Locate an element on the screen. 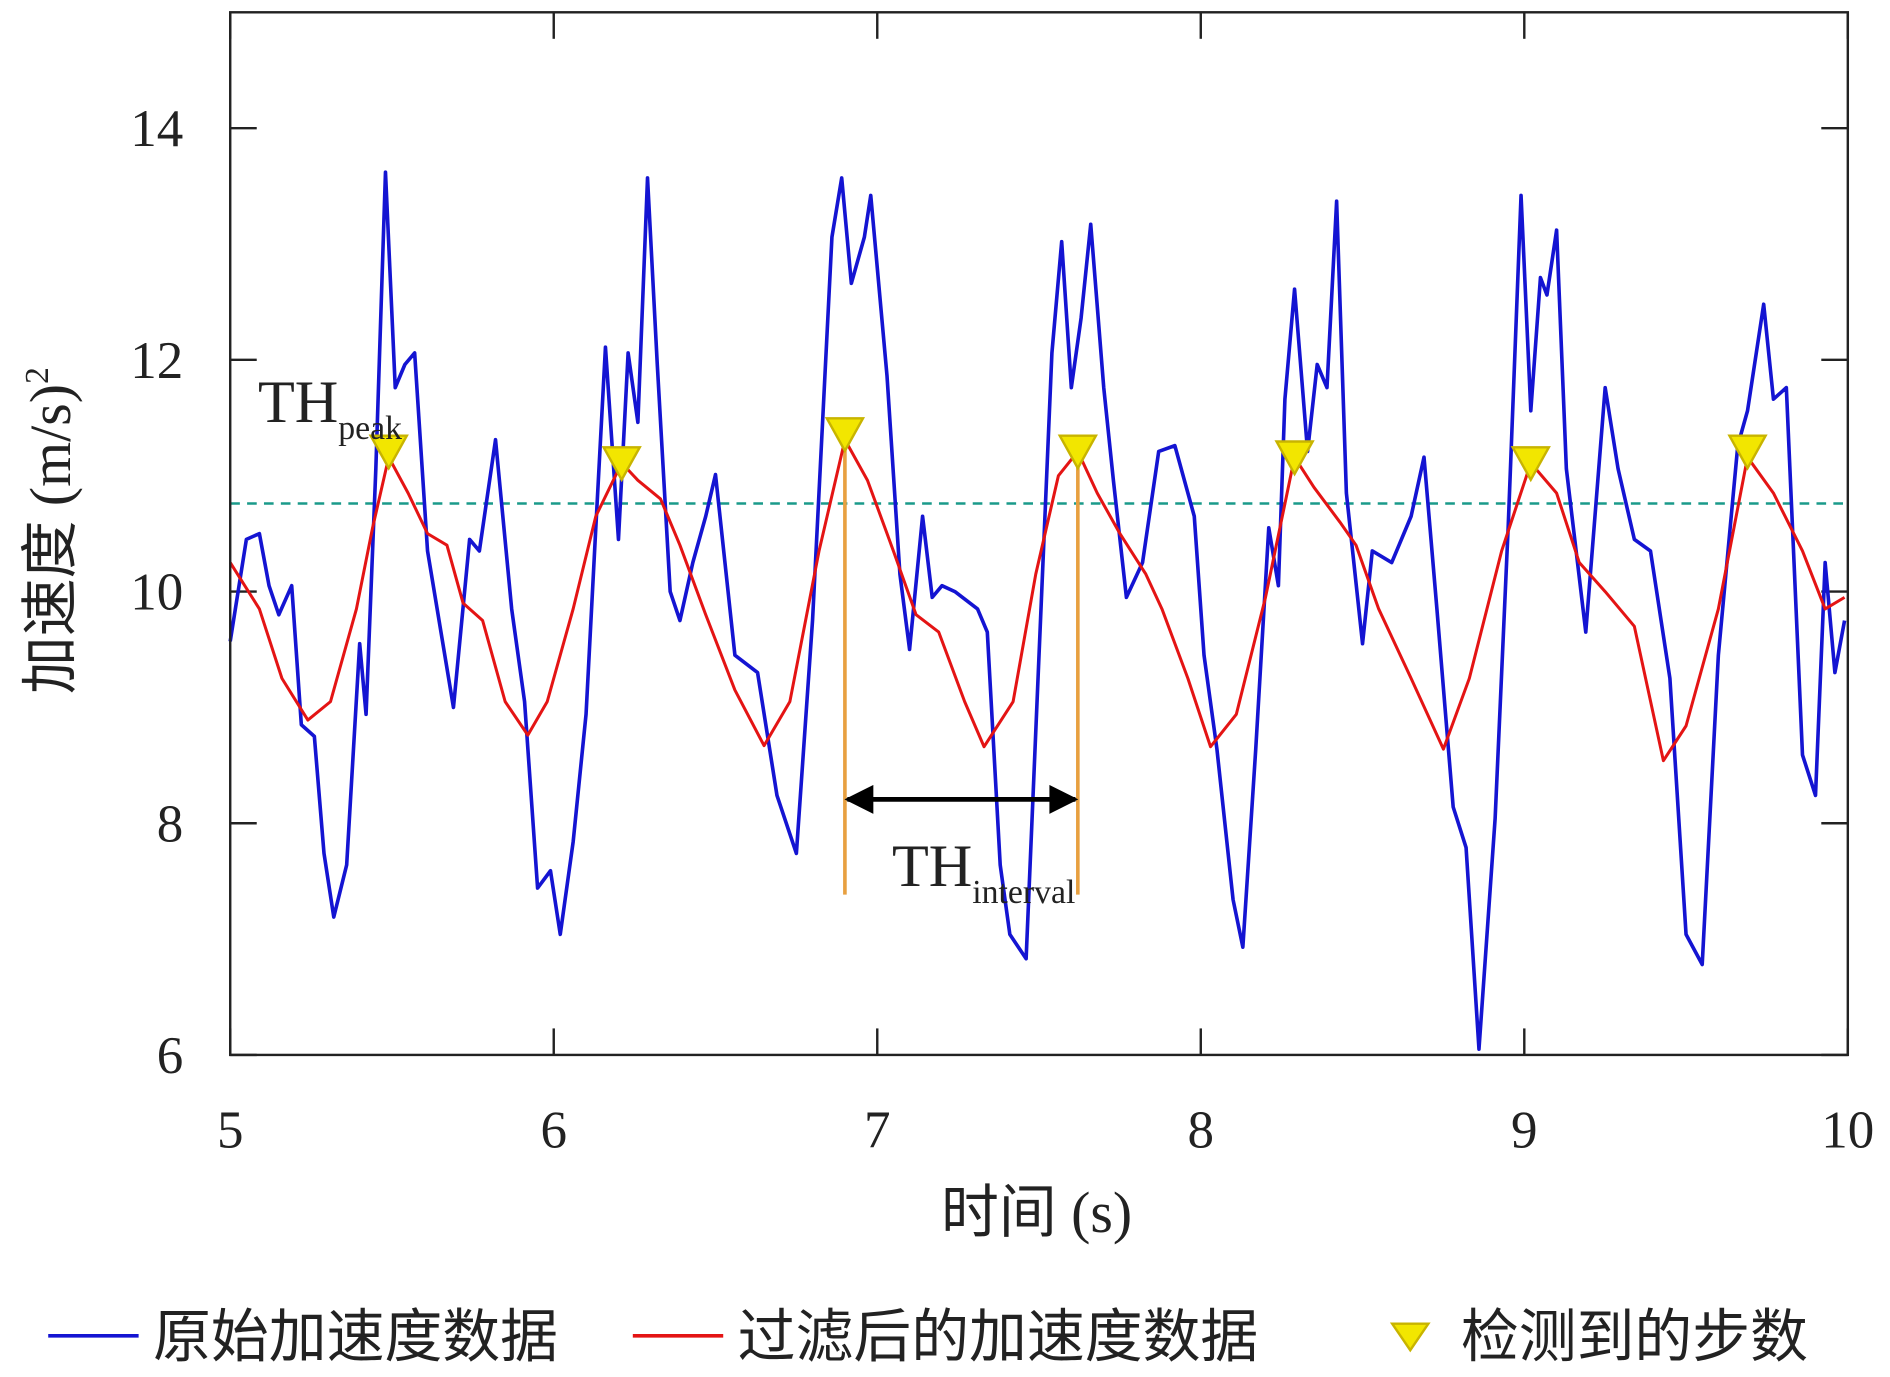 Image resolution: width=1890 pixels, height=1377 pixels. y-axis-label-text: 加速度 (m/s) is located at coordinates (50, 539).